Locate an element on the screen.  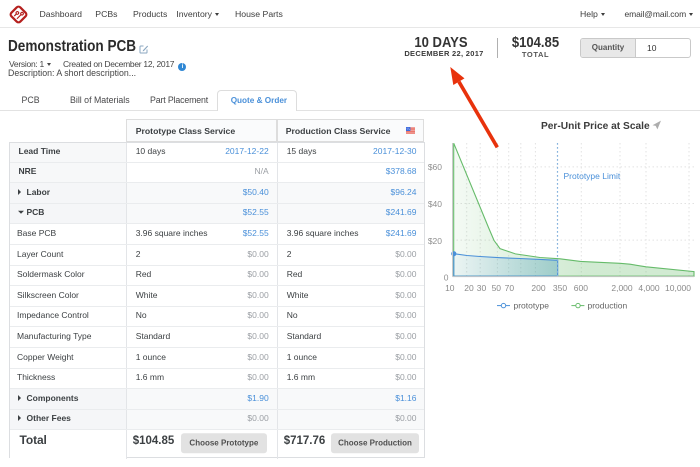
svg-text: 2,000 is located at coordinates (622, 288).